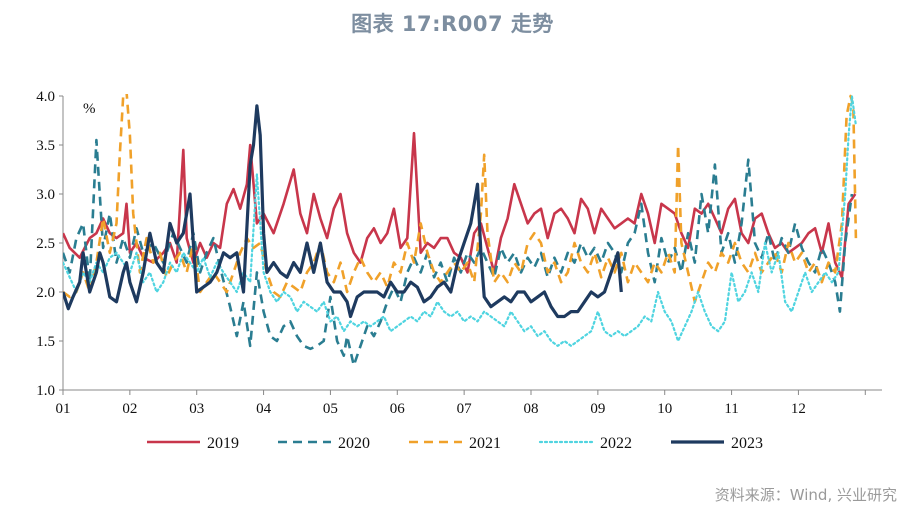 This screenshot has height=514, width=905. What do you see at coordinates (89, 109) in the screenshot?
I see `y-unit-label: %` at bounding box center [89, 109].